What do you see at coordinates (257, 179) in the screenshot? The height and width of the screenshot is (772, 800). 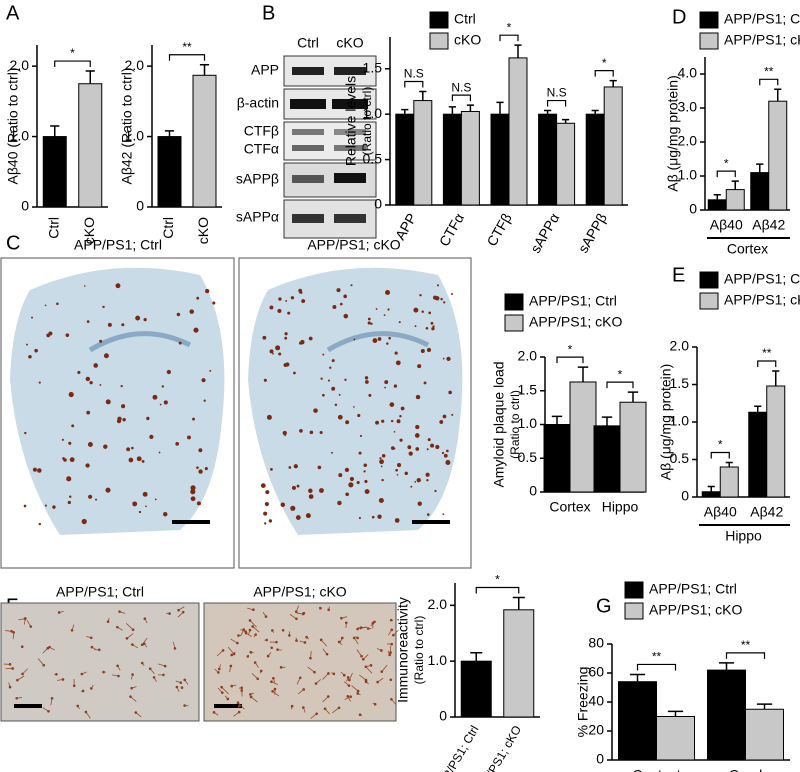 I see `blot-label: sAPPβ` at bounding box center [257, 179].